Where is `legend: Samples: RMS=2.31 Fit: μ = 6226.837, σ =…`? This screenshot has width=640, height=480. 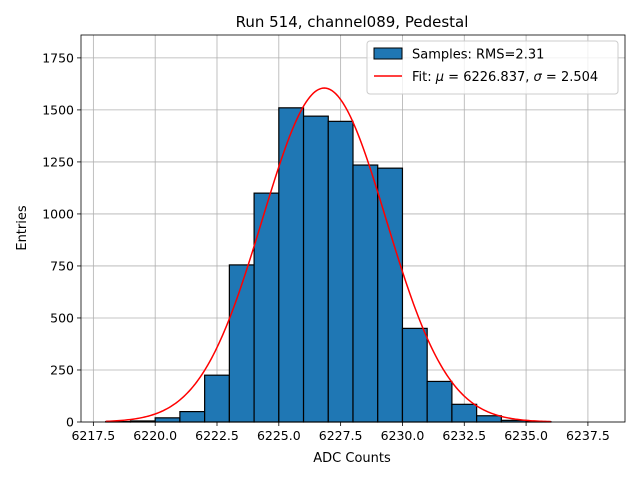 legend: Samples: RMS=2.31 Fit: μ = 6226.837, σ =… is located at coordinates (492, 67).